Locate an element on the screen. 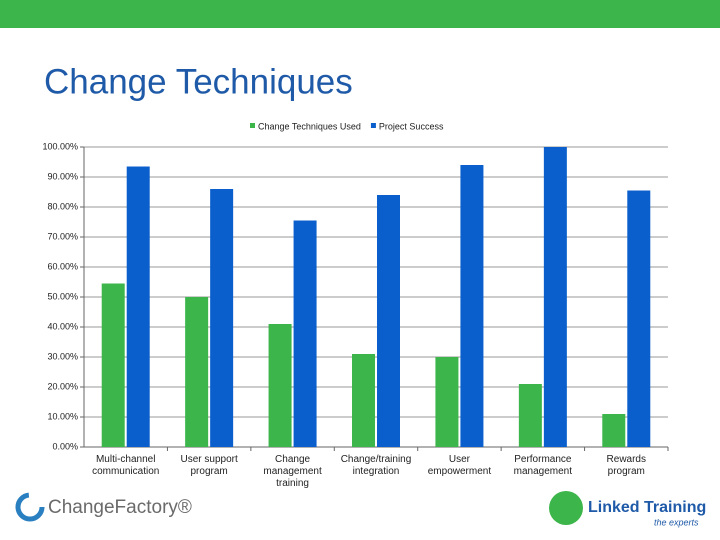 This screenshot has height=540, width=720. x-tick-label: User empowerment is located at coordinates (459, 465).